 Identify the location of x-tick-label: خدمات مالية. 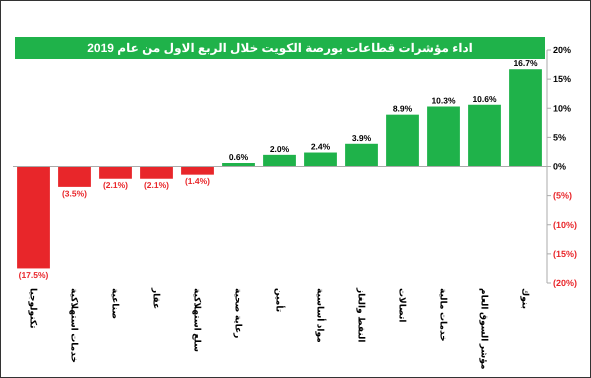
(443, 315).